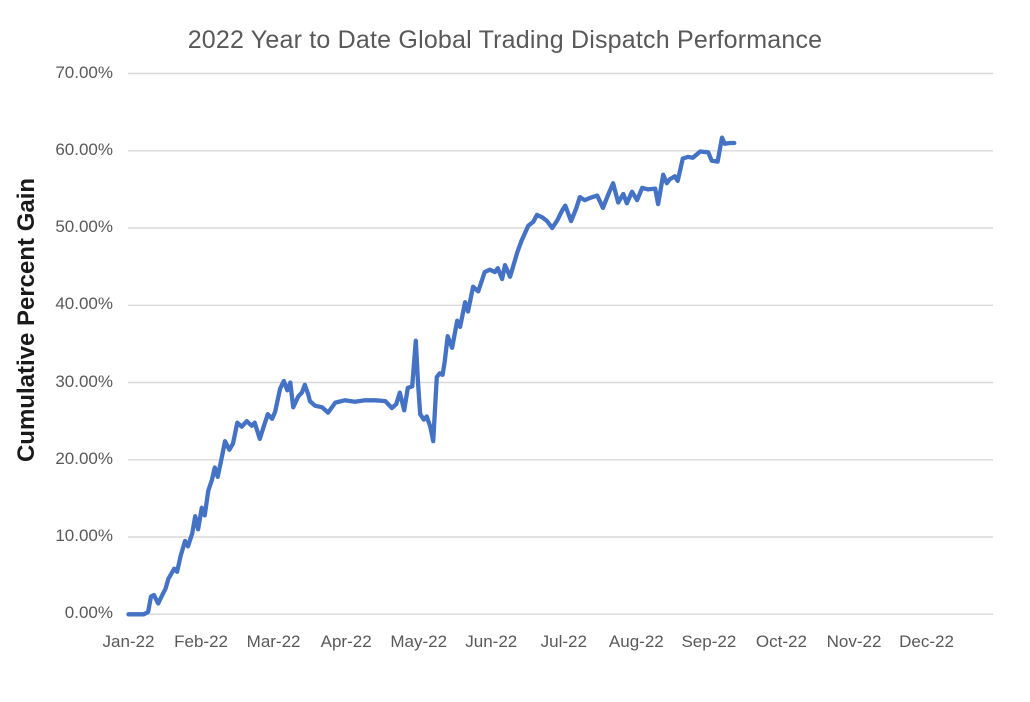  Describe the element at coordinates (84, 226) in the screenshot. I see `y-tick-label: 50.00%` at that location.